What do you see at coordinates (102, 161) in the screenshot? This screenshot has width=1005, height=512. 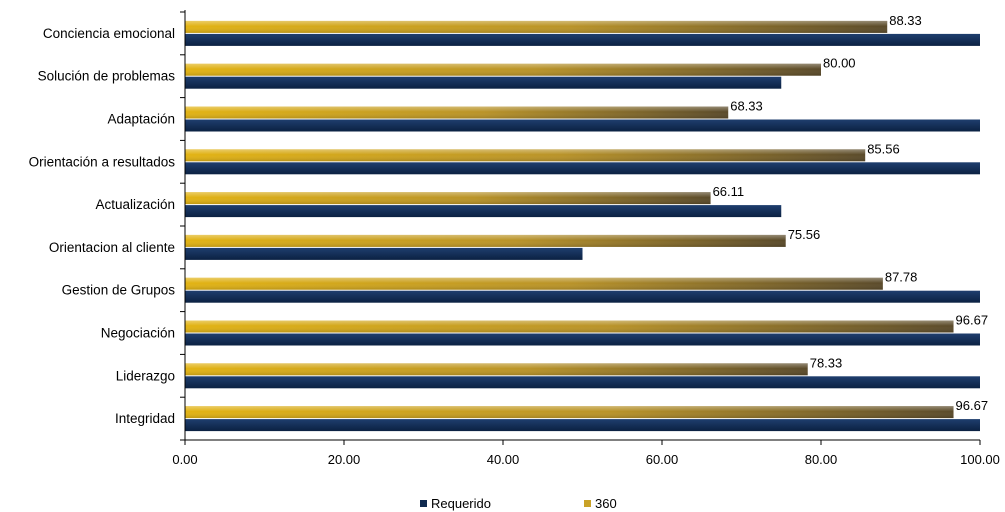 I see `category-label: Orientación a resultados` at bounding box center [102, 161].